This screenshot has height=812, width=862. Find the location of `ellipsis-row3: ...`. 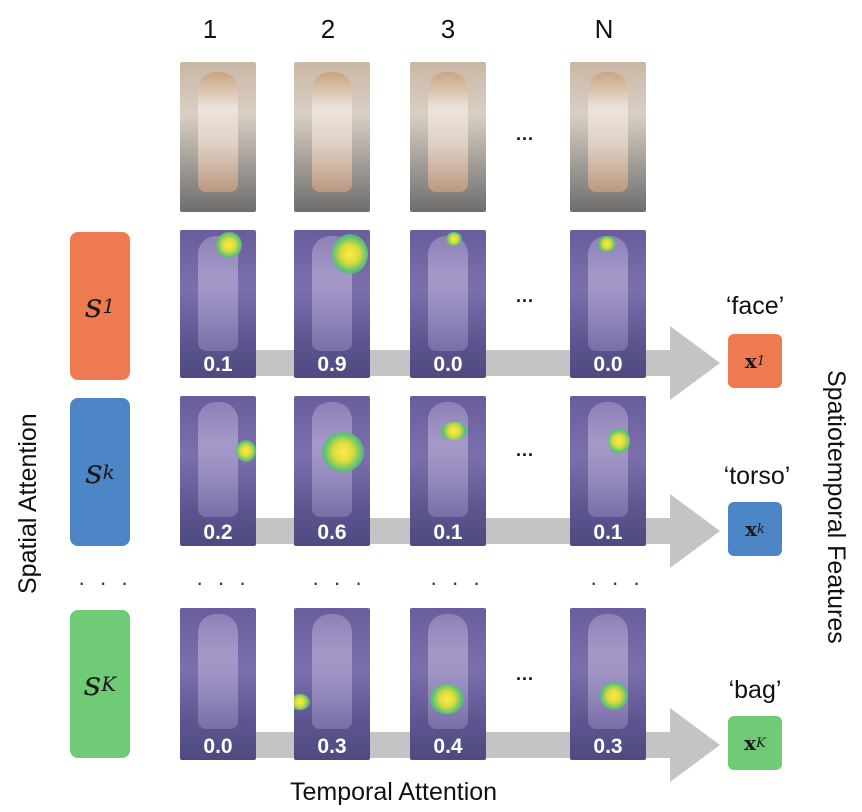

ellipsis-row3: ... is located at coordinates (525, 674).